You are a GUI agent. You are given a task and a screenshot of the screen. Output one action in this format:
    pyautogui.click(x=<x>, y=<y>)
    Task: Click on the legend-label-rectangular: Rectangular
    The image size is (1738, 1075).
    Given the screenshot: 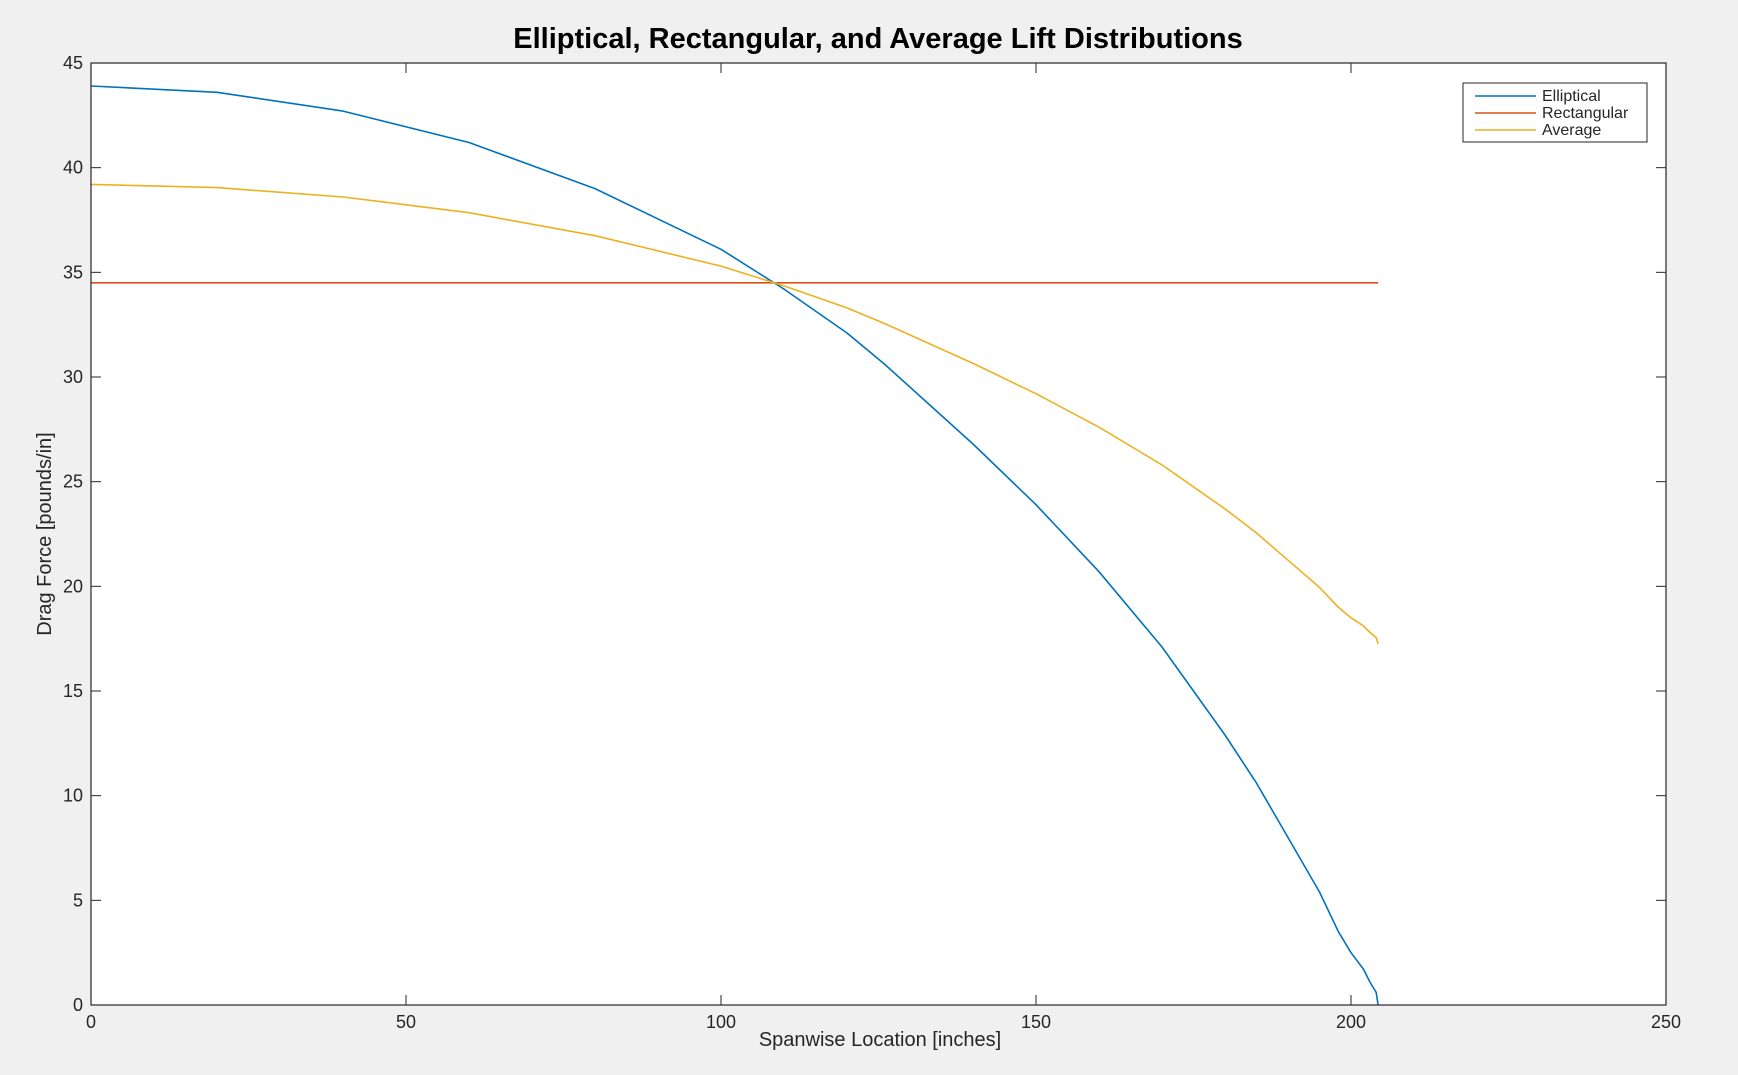 What is the action you would take?
    pyautogui.click(x=1585, y=113)
    